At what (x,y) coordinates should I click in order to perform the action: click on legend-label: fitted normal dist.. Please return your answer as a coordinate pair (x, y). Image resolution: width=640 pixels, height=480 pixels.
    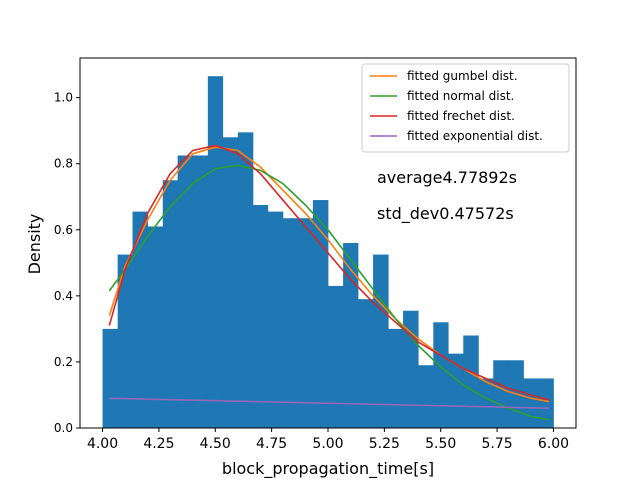
    Looking at the image, I should click on (460, 96).